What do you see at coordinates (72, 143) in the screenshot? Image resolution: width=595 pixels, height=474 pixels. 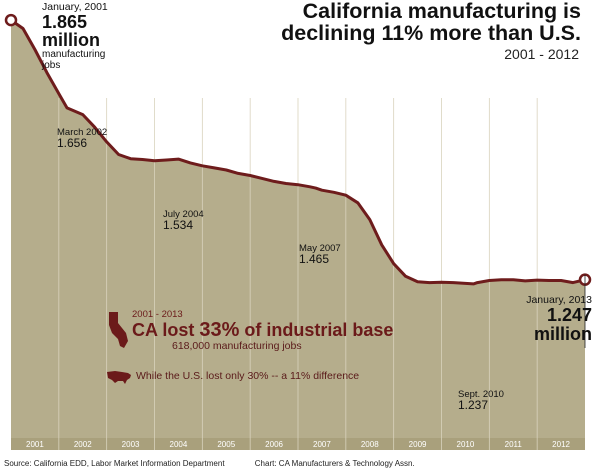 I see `annotation-value: 1.656` at bounding box center [72, 143].